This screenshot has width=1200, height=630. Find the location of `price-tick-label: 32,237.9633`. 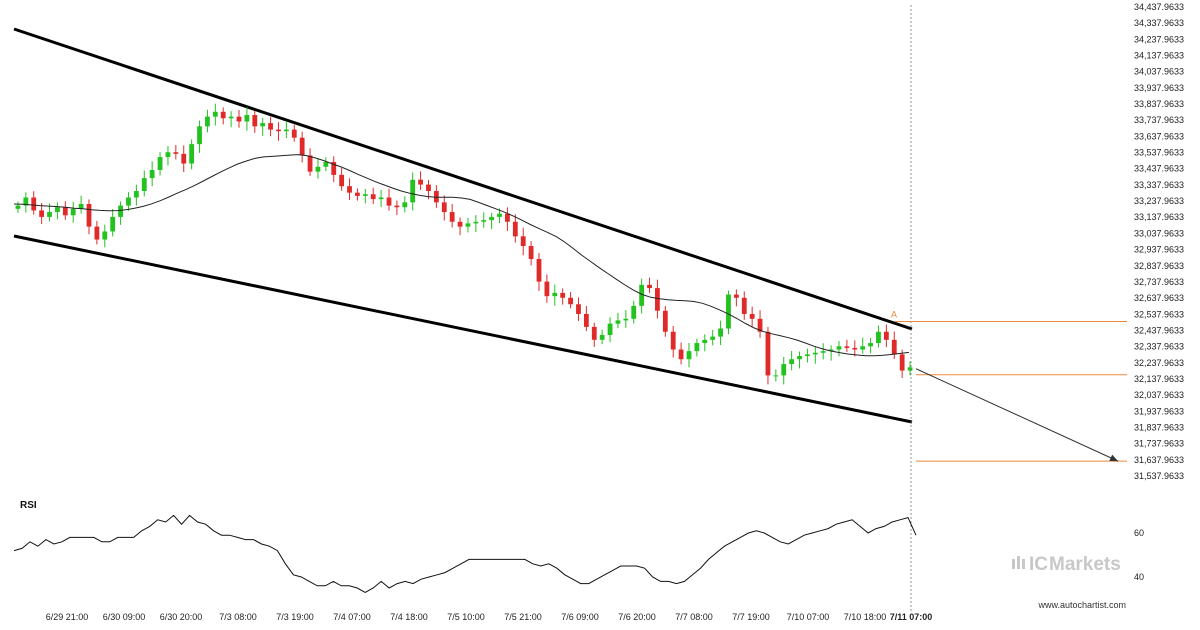

price-tick-label: 32,237.9633 is located at coordinates (1159, 363).